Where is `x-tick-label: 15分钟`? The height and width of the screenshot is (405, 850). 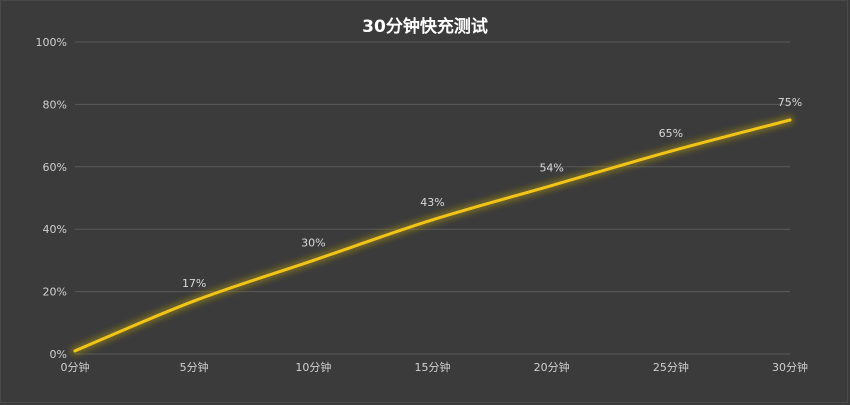 x-tick-label: 15分钟 is located at coordinates (433, 367).